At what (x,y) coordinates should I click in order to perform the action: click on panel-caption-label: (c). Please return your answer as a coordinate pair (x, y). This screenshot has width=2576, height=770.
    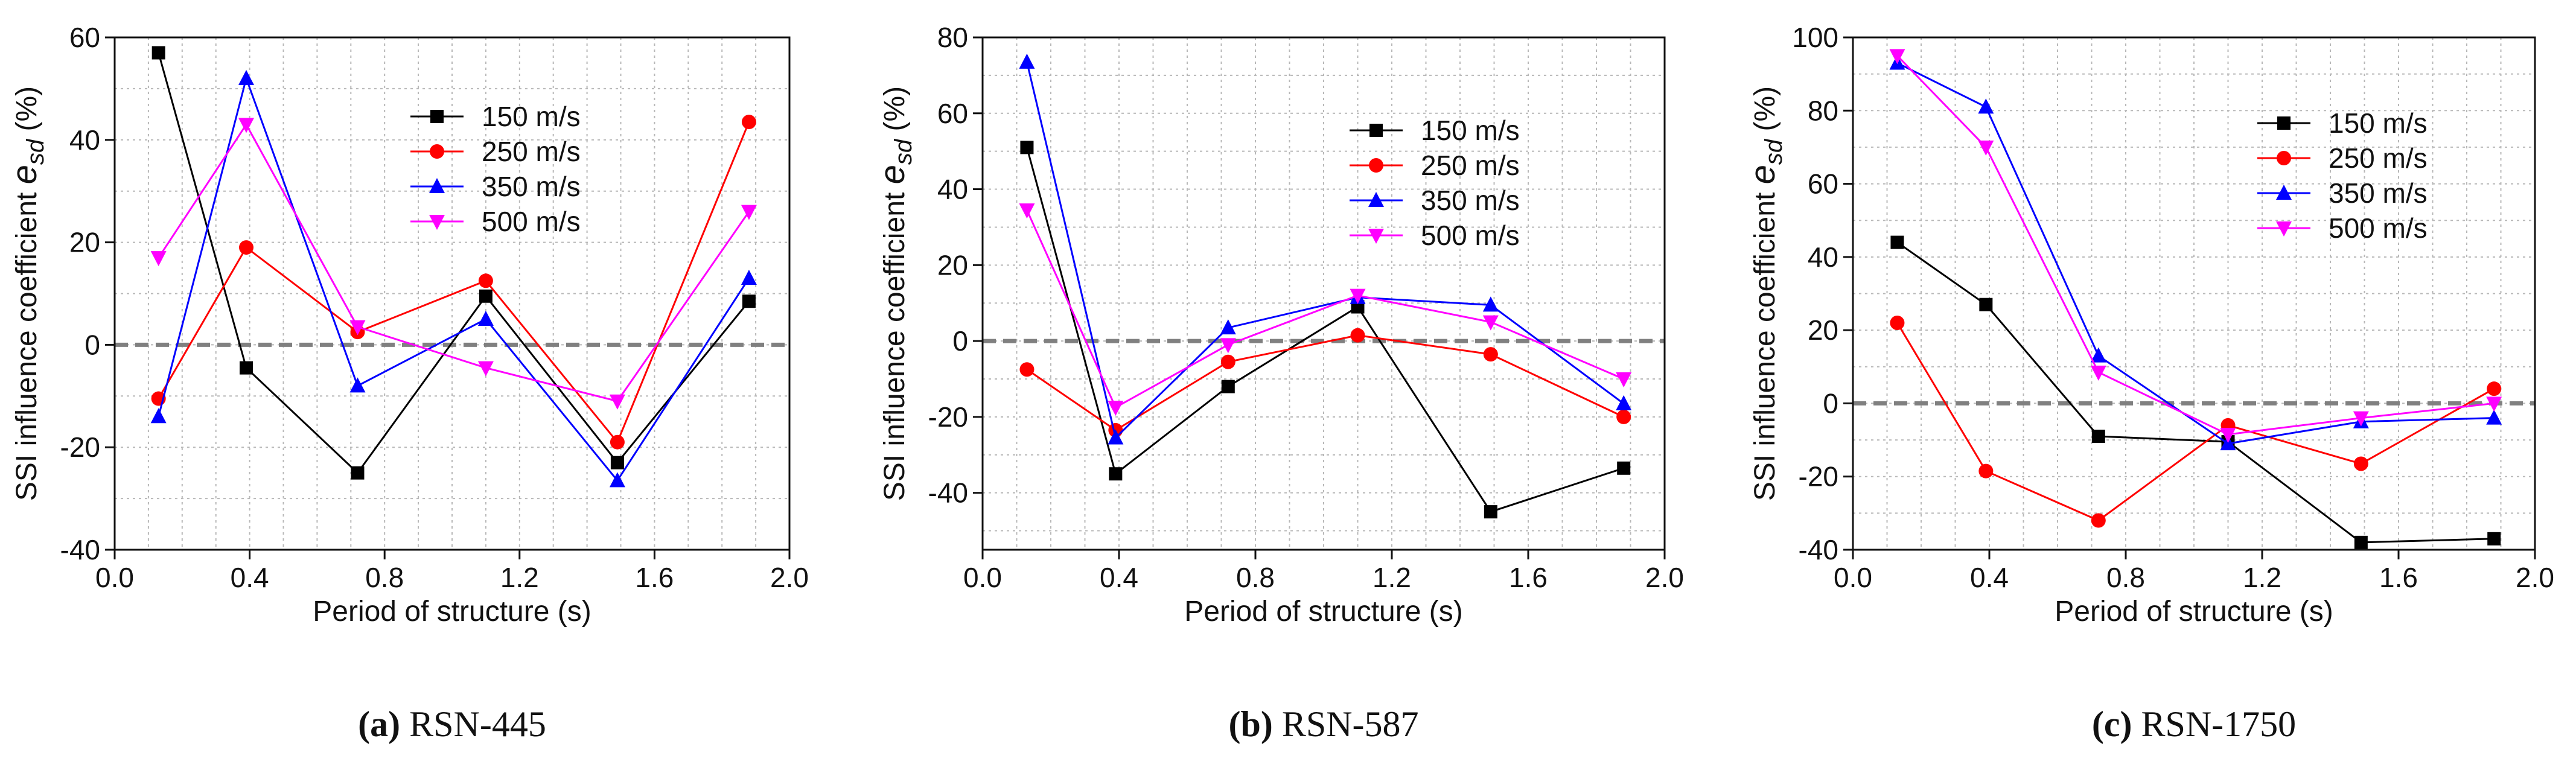
    Looking at the image, I should click on (2112, 724).